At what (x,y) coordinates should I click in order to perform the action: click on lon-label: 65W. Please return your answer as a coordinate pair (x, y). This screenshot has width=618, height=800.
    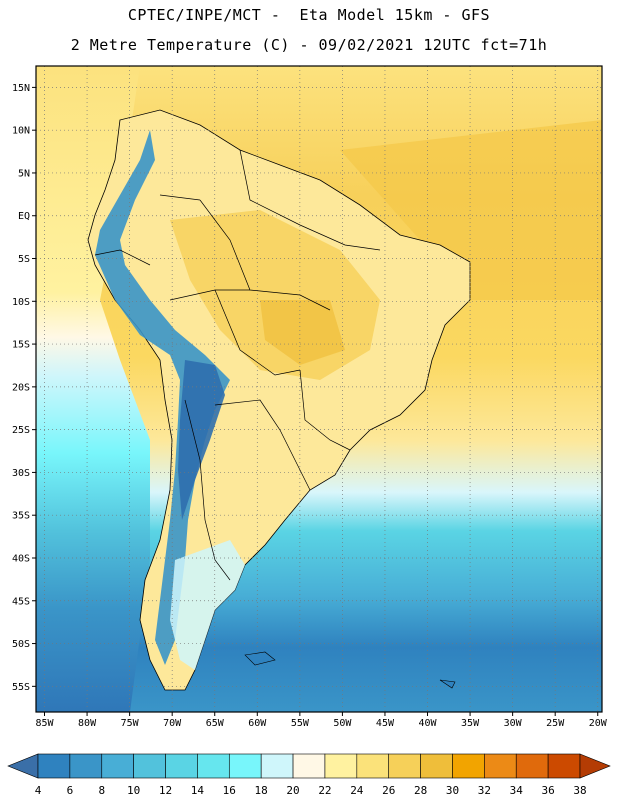
    Looking at the image, I should click on (215, 723).